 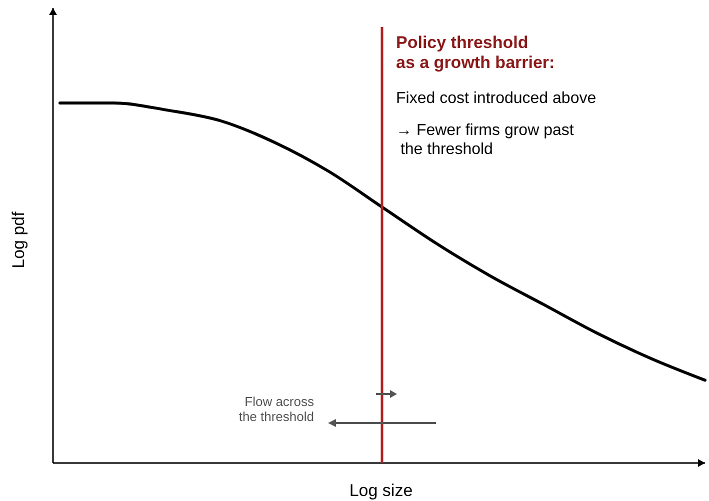 I want to click on x-axis-title: Log size, so click(x=381, y=490).